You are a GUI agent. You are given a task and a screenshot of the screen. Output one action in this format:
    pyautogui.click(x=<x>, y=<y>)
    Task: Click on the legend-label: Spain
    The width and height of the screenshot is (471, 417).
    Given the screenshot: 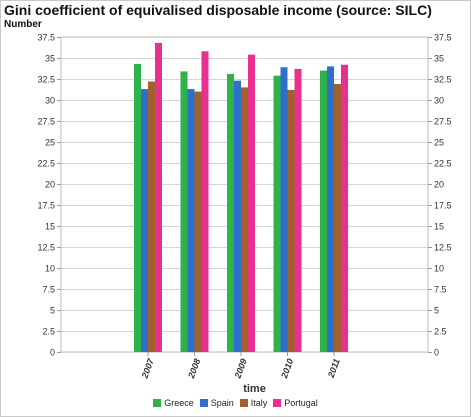 What is the action you would take?
    pyautogui.click(x=222, y=403)
    